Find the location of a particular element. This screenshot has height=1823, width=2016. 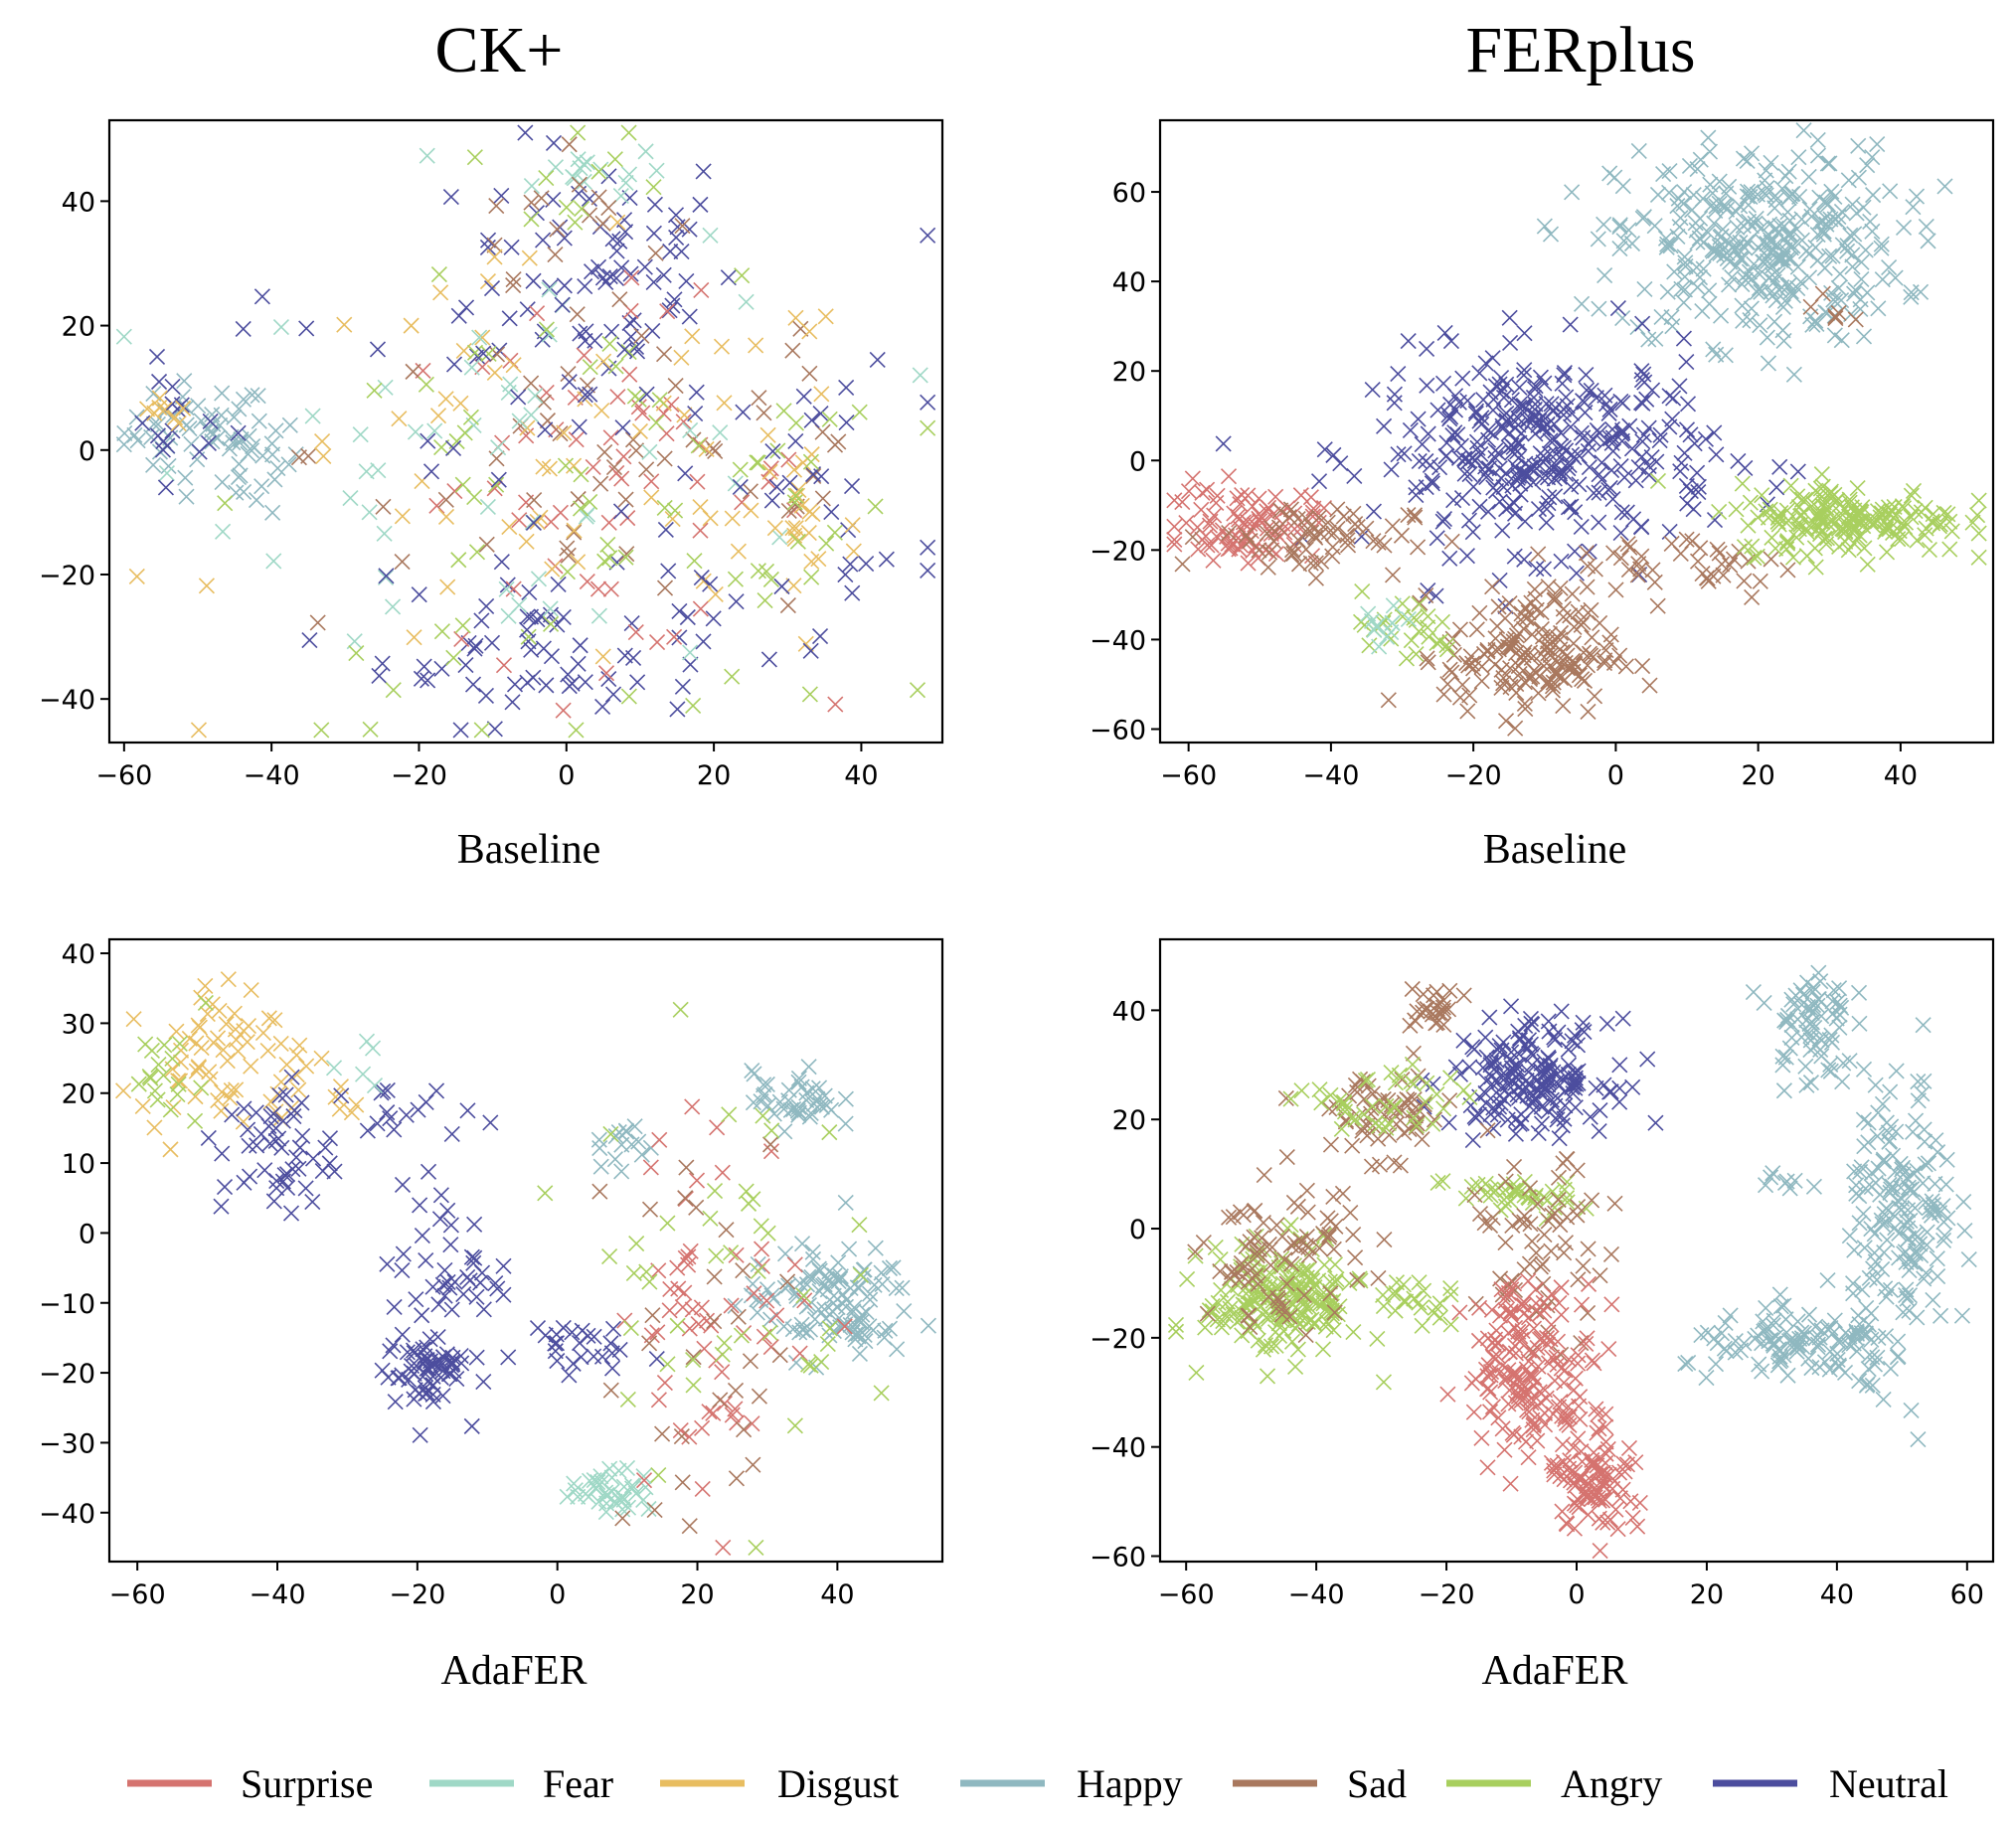

point-fear is located at coordinates (645, 151).